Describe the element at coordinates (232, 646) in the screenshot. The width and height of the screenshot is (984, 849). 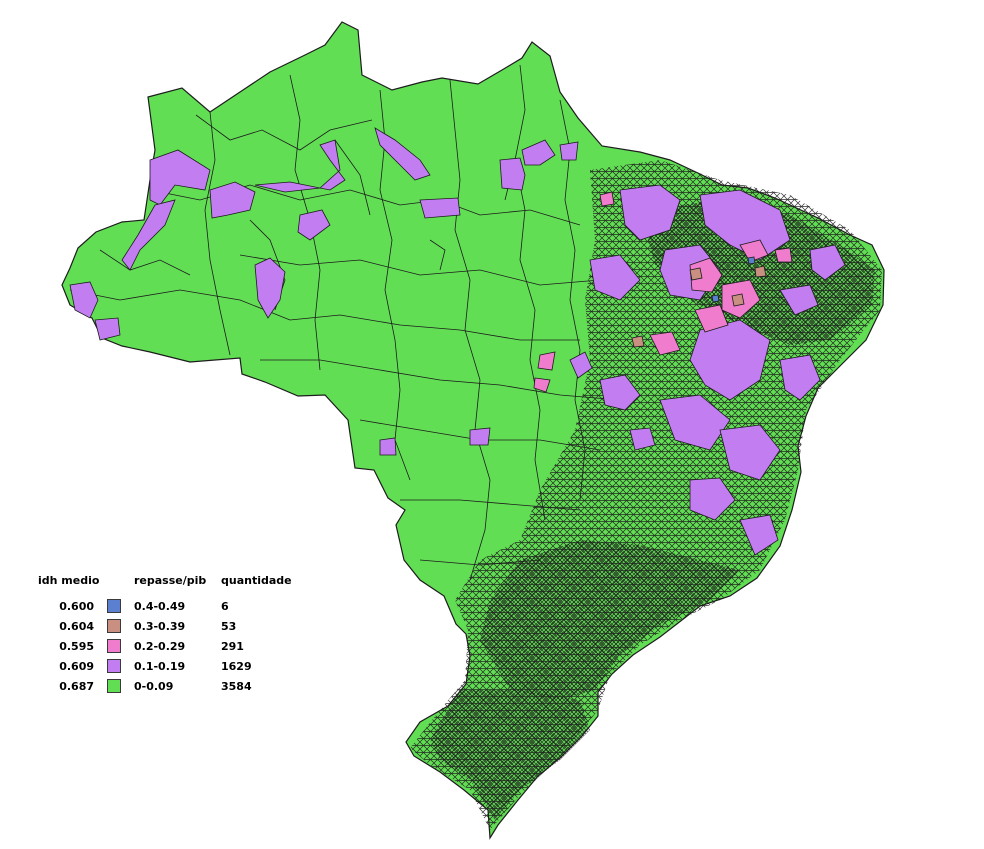
I see `legend-quantity: 291` at that location.